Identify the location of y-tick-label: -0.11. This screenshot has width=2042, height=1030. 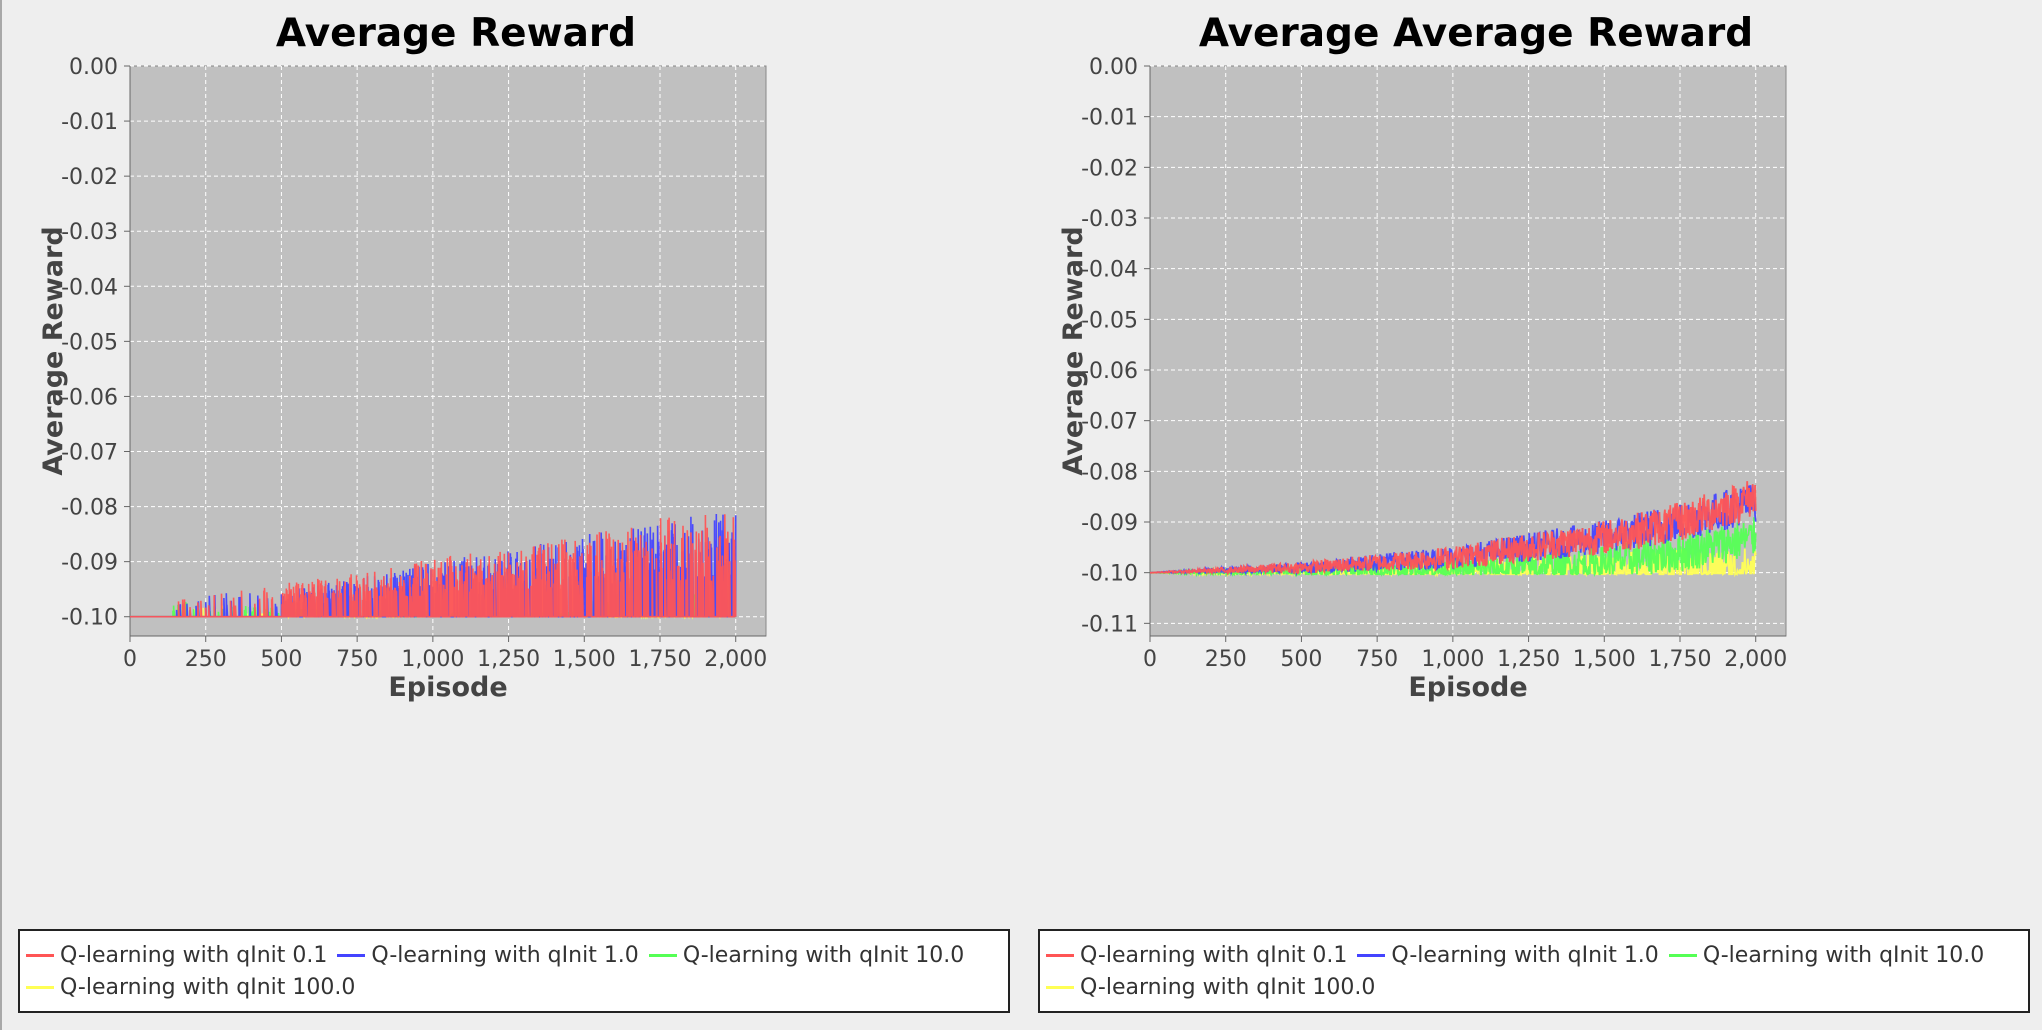
(1109, 624).